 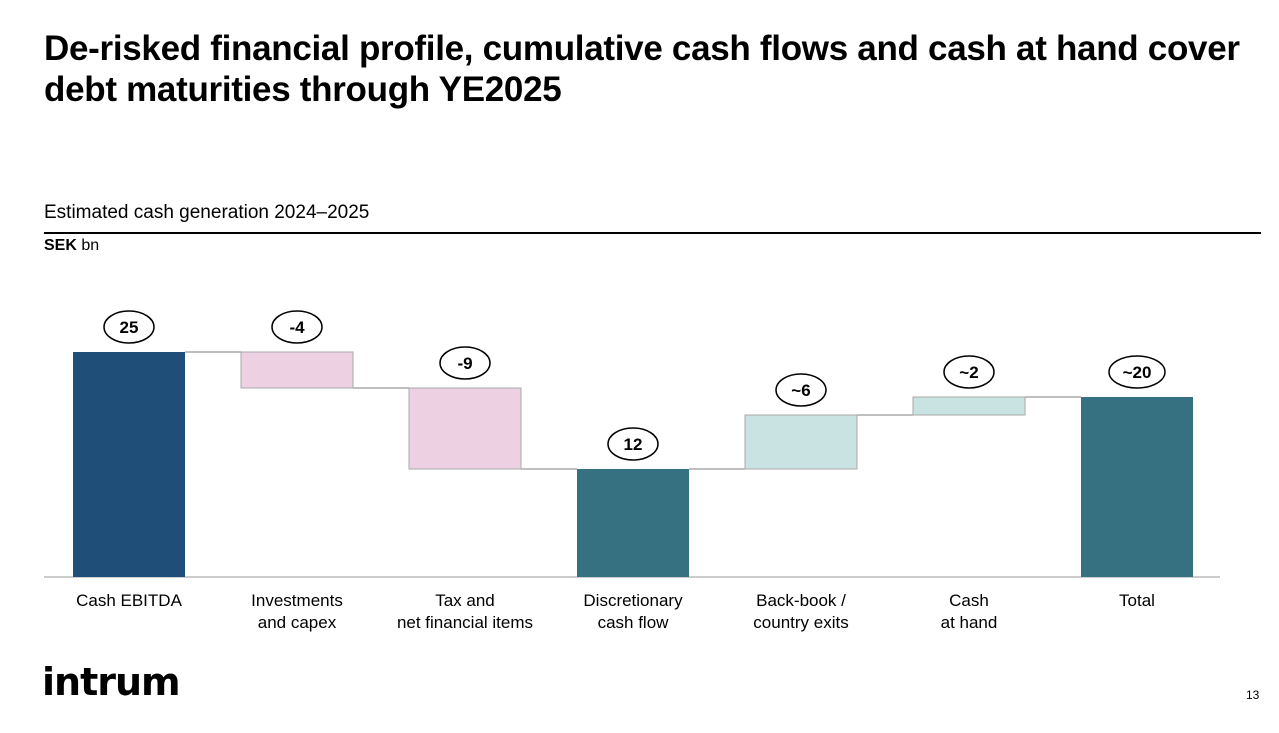 I want to click on category-label: Tax and net financial items, so click(x=465, y=611).